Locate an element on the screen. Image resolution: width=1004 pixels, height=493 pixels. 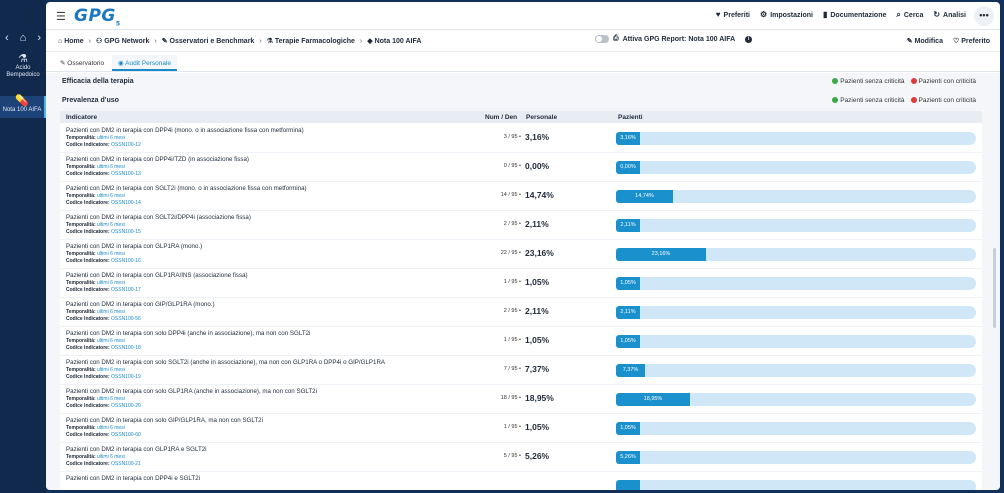
personal-percent: 1,05% is located at coordinates (537, 427).